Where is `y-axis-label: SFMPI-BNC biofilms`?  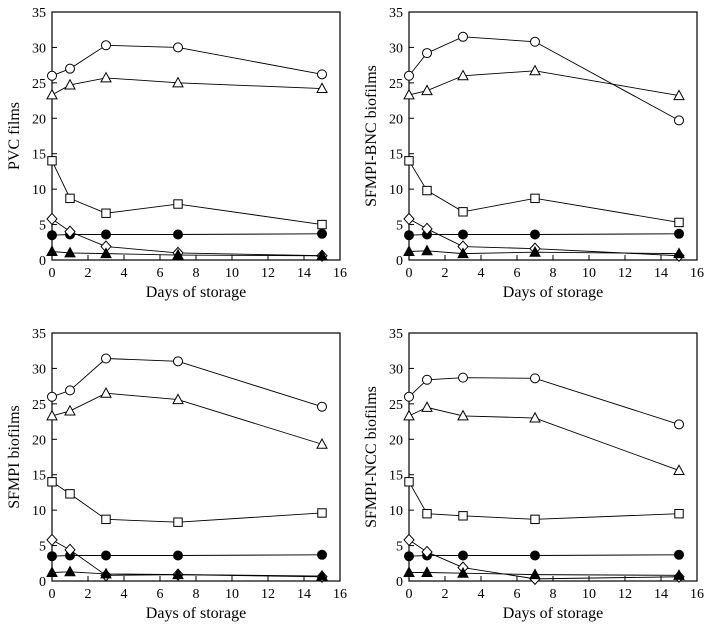 y-axis-label: SFMPI-BNC biofilms is located at coordinates (371, 136).